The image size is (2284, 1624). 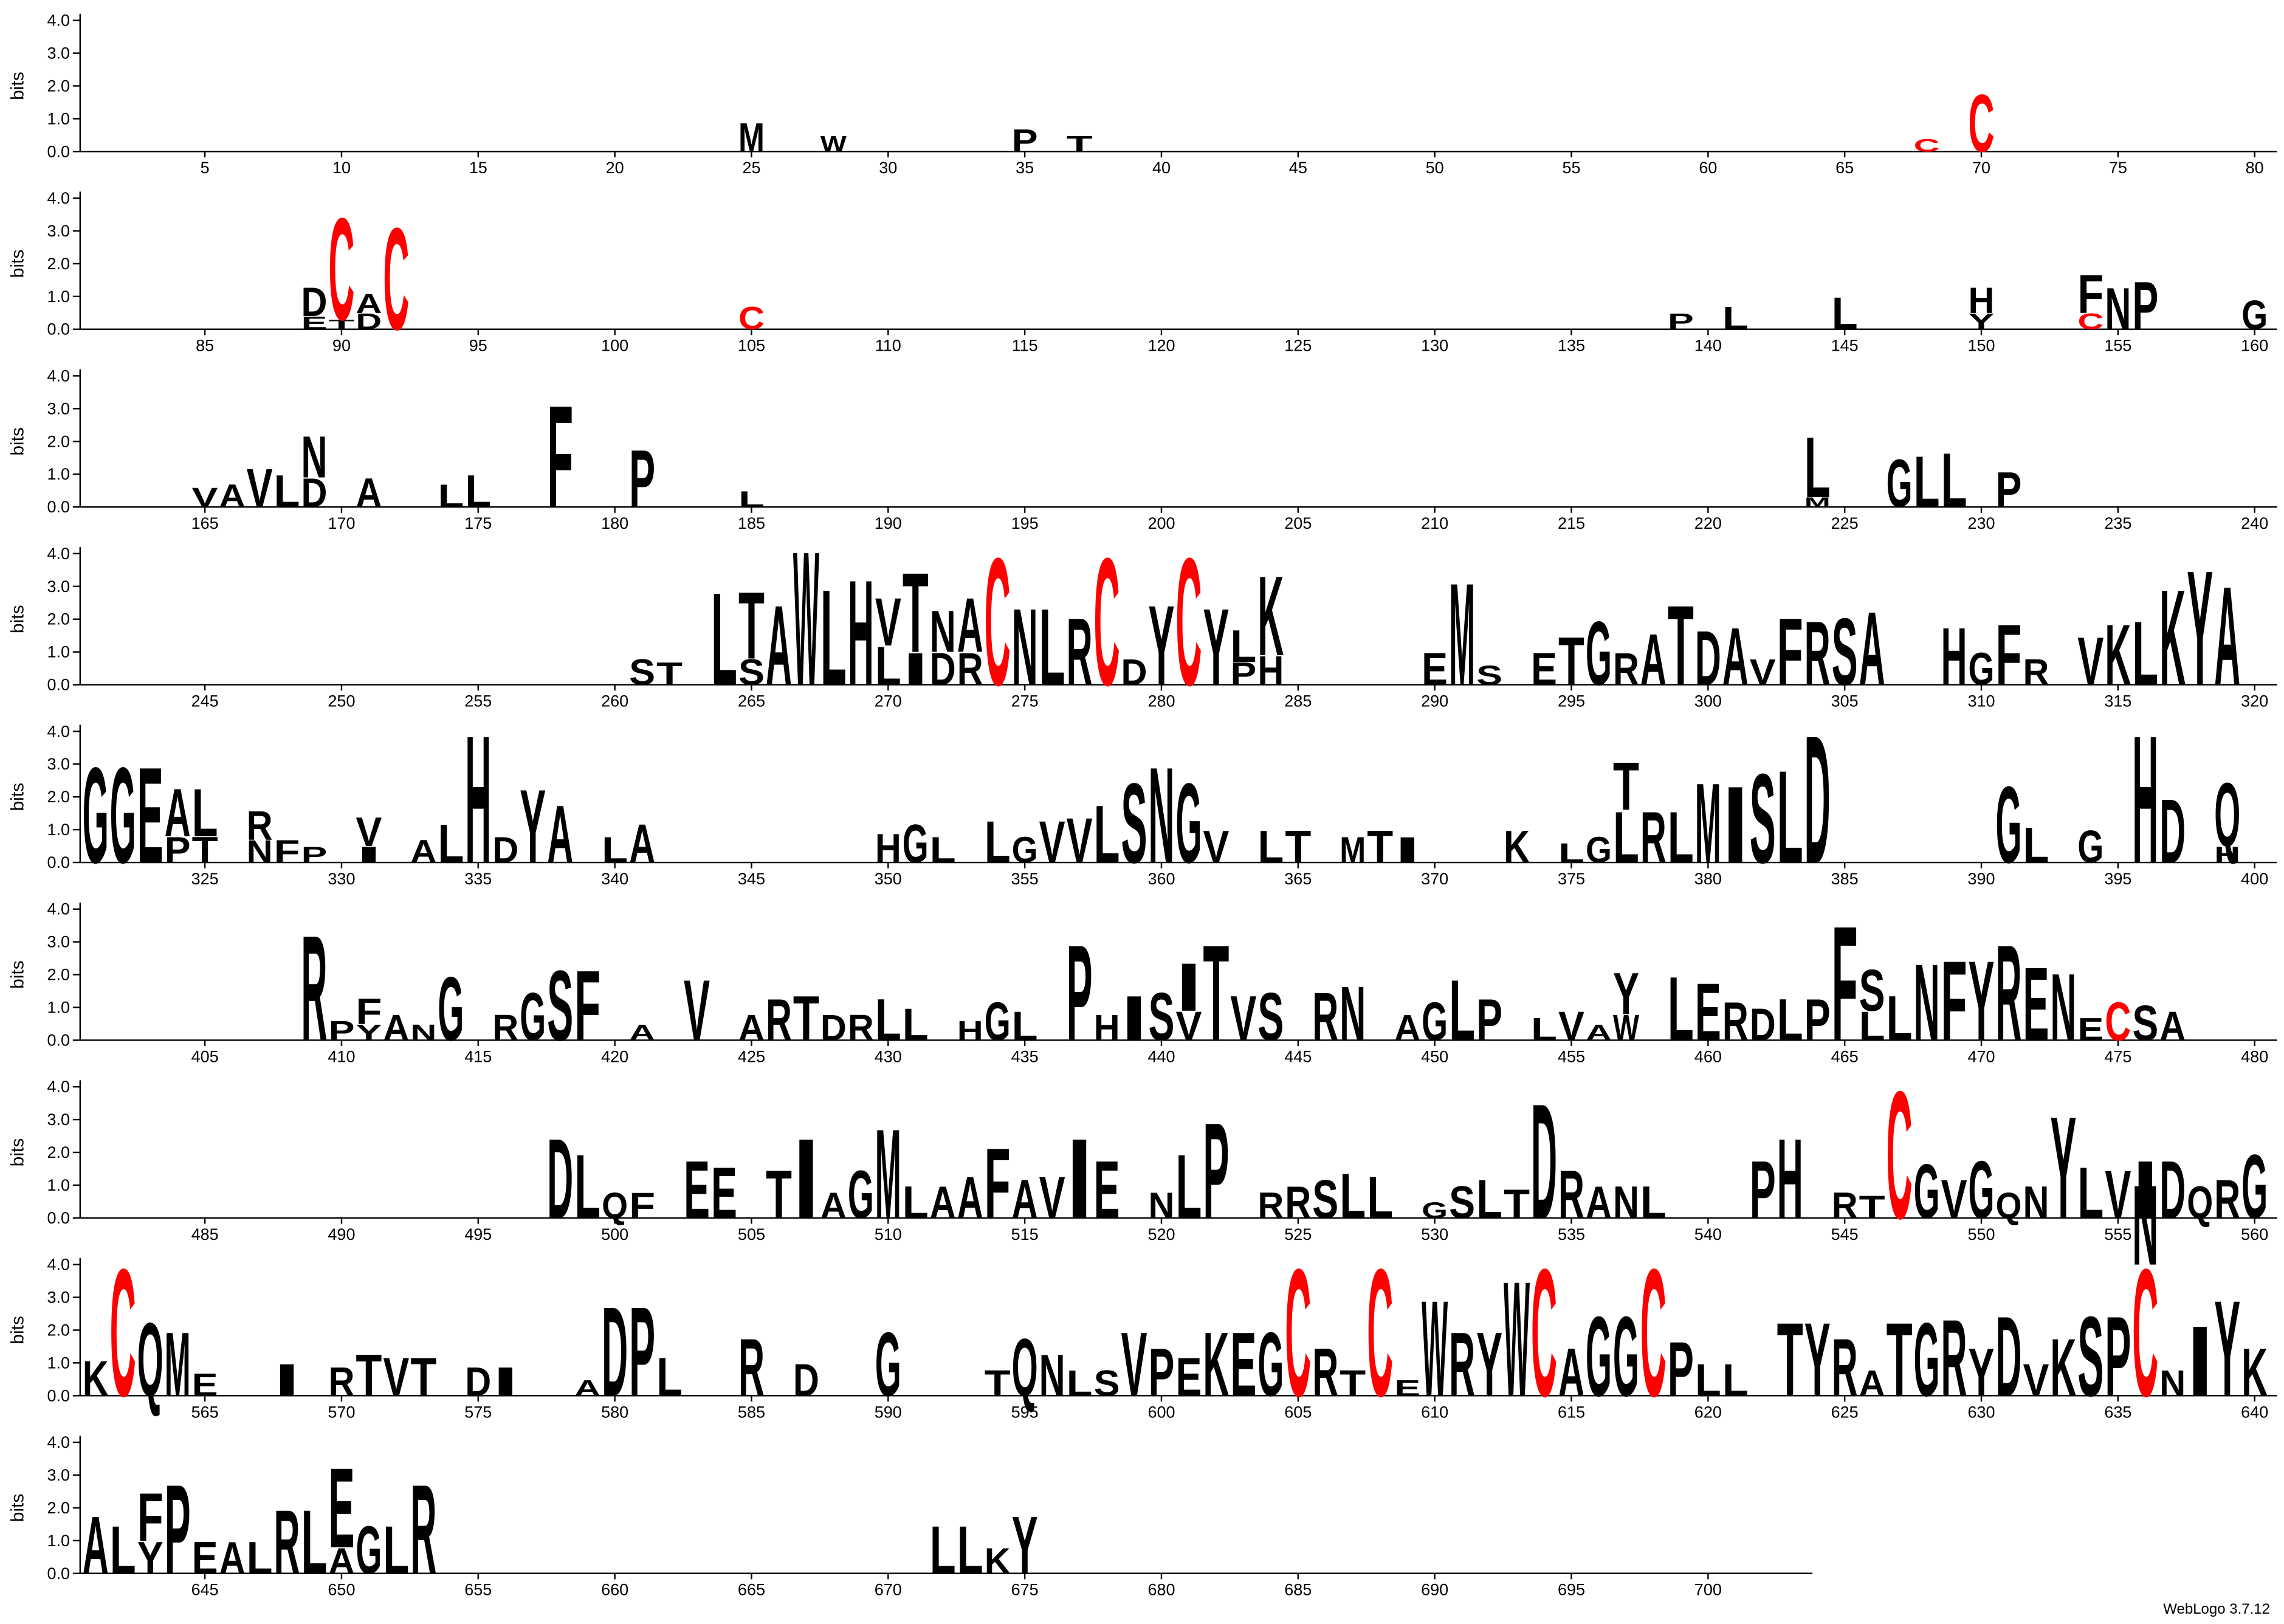 What do you see at coordinates (205, 879) in the screenshot?
I see `x-tick-label: 325` at bounding box center [205, 879].